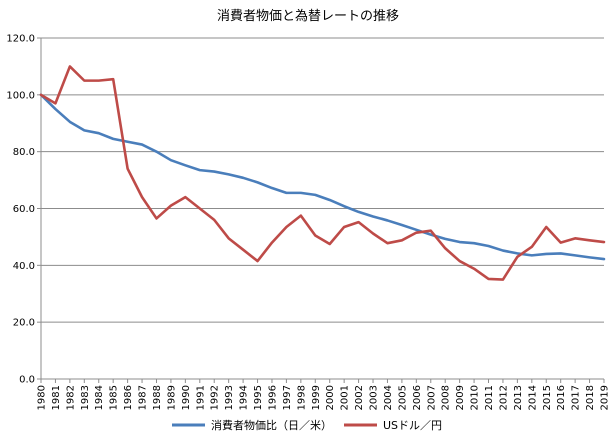  Describe the element at coordinates (446, 397) in the screenshot. I see `x-tick-label: 2008` at that location.